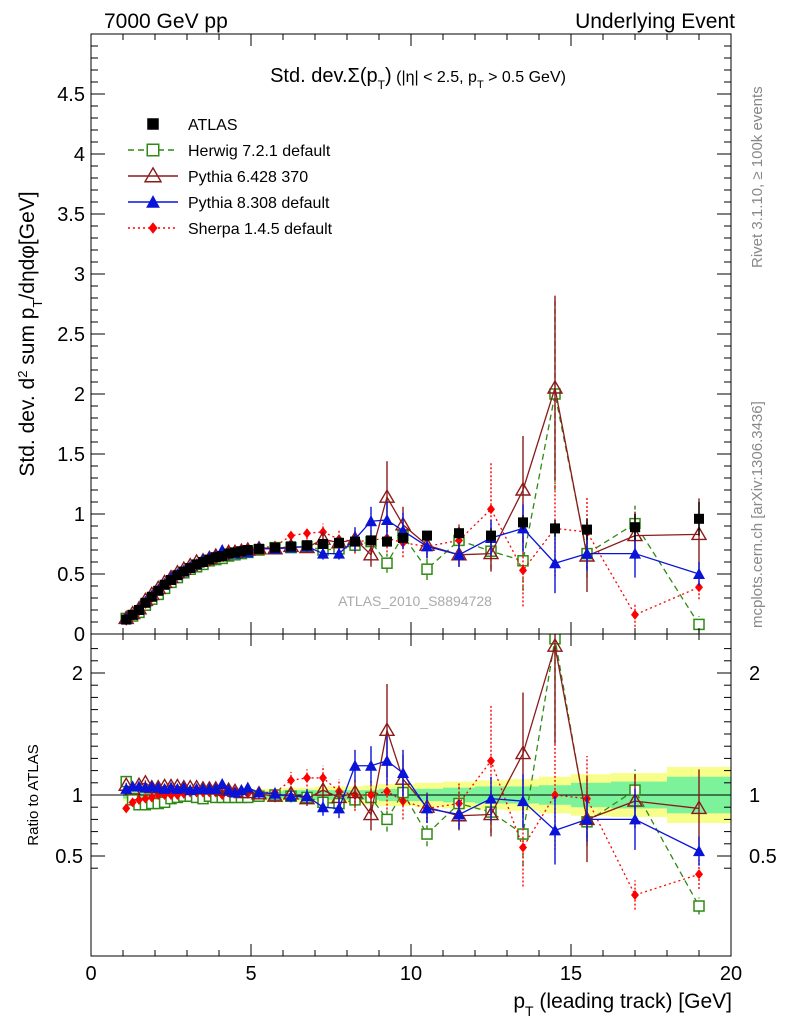 This screenshot has width=786, height=1024. I want to click on y-tick-label: 2, so click(79, 395).